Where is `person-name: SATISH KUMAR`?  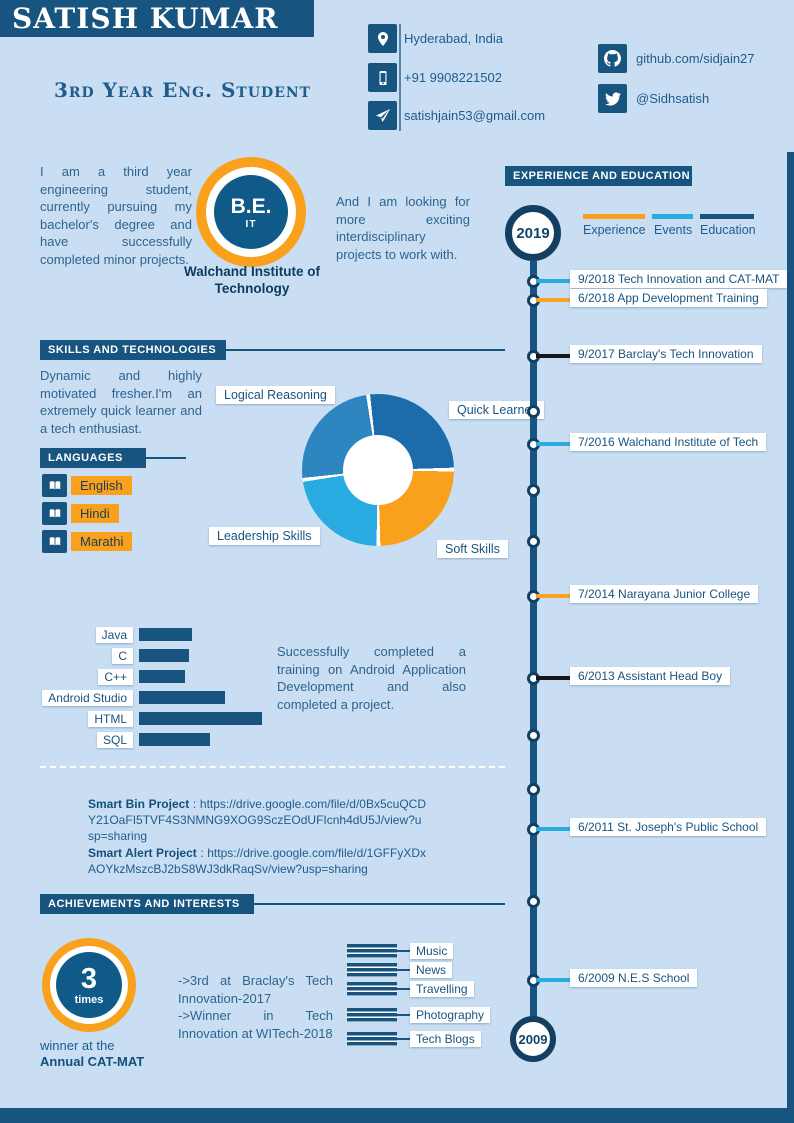 person-name: SATISH KUMAR is located at coordinates (145, 18).